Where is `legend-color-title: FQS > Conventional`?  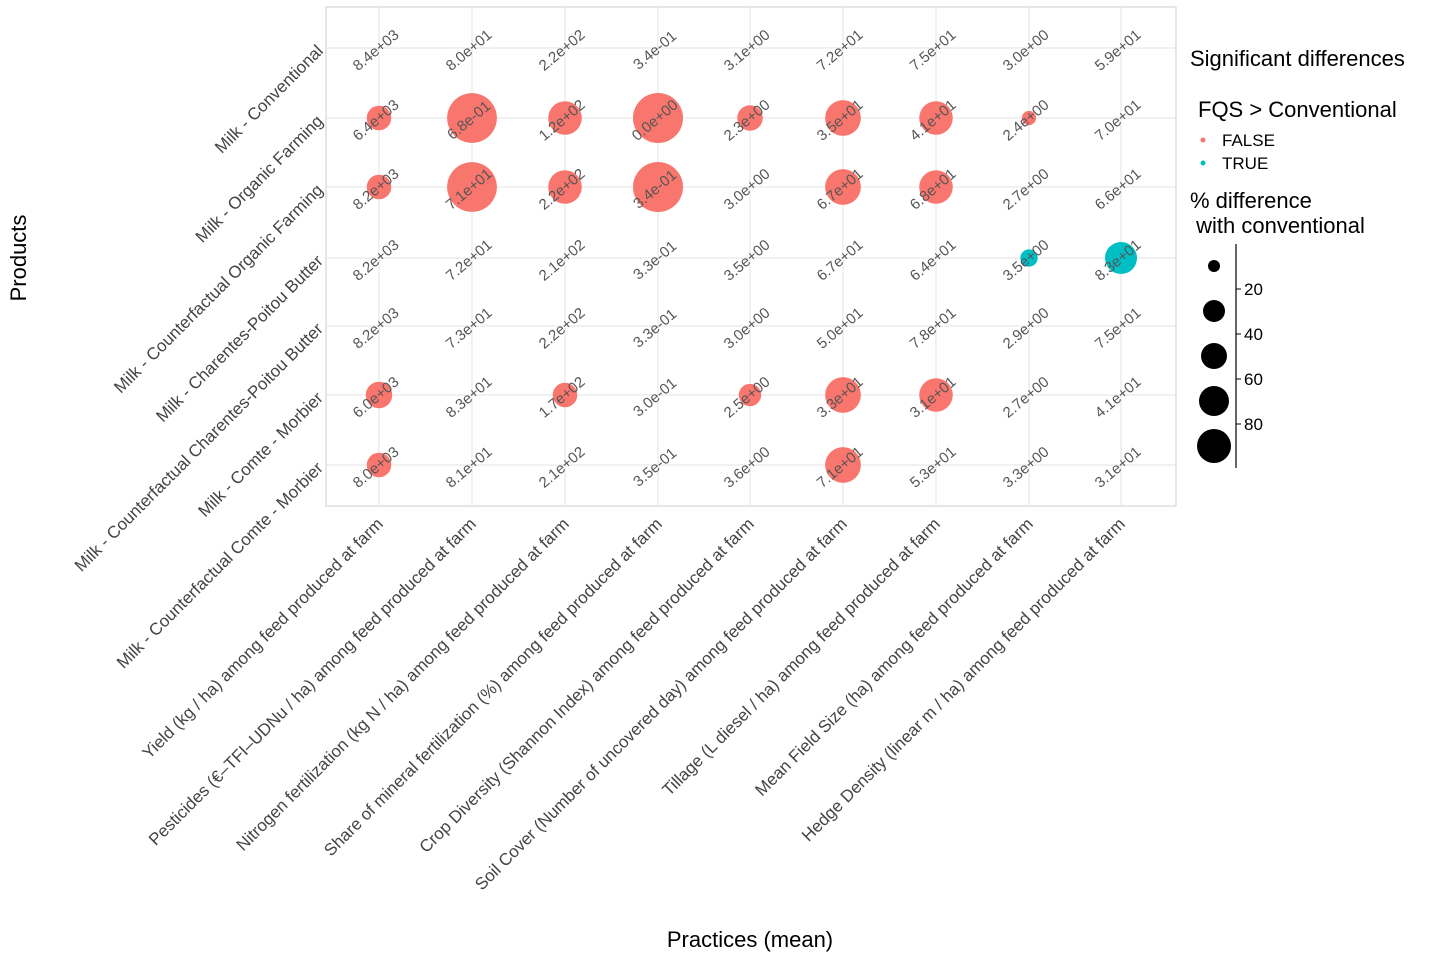
legend-color-title: FQS > Conventional is located at coordinates (1297, 109).